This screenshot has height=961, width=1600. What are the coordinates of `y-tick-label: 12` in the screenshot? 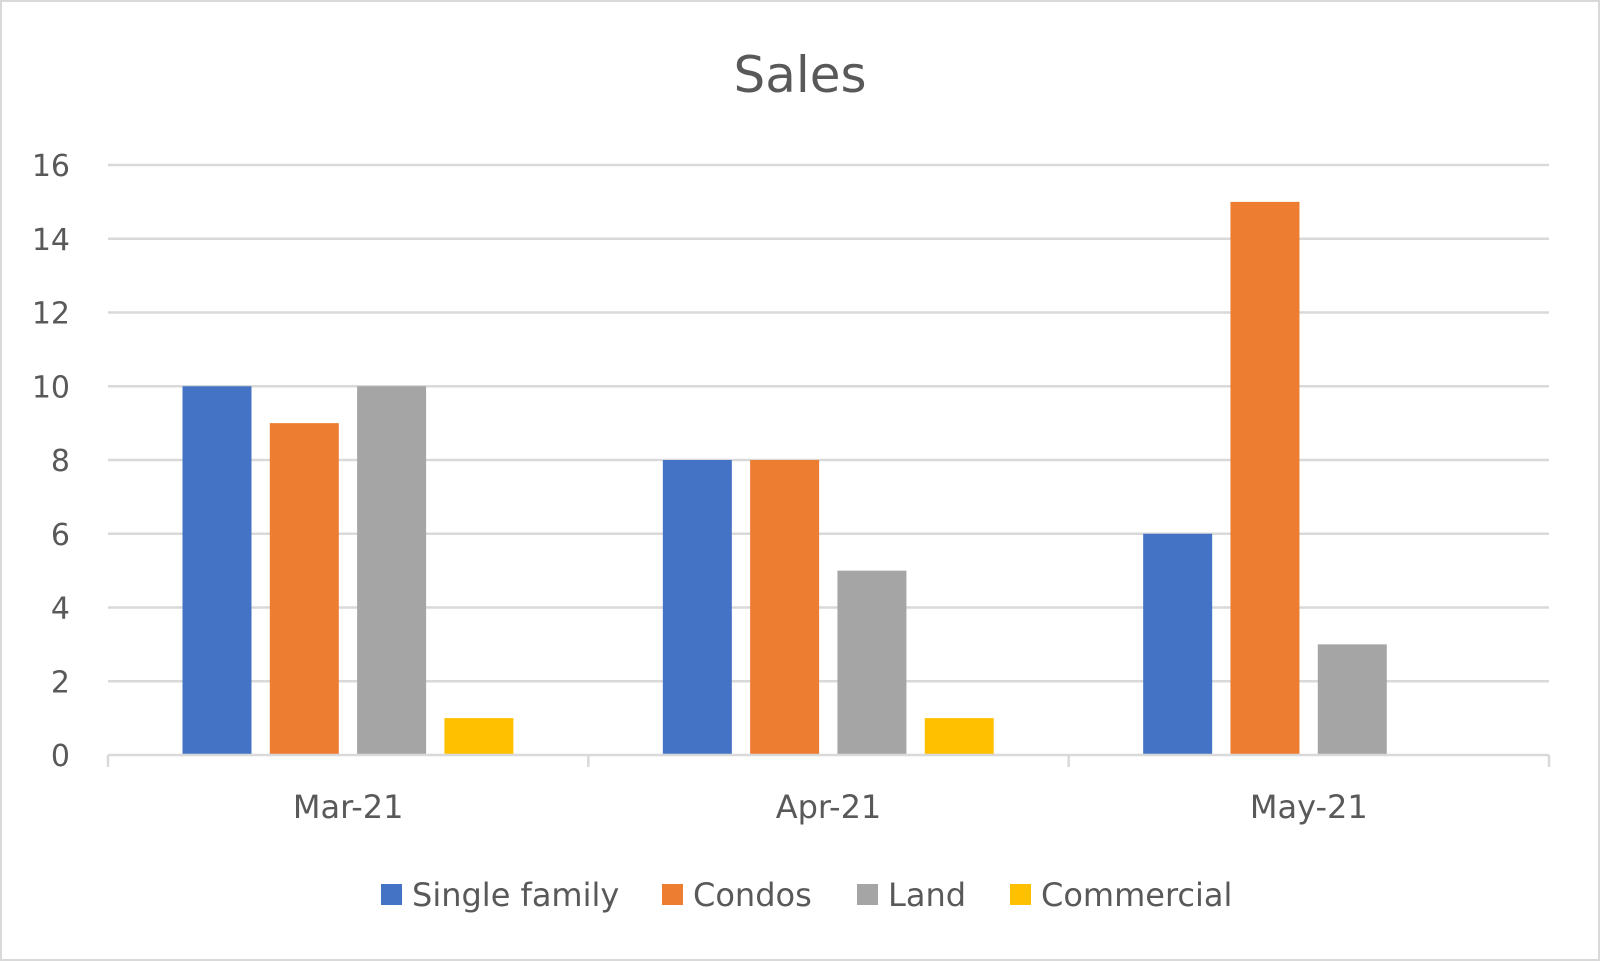 It's located at (51, 314).